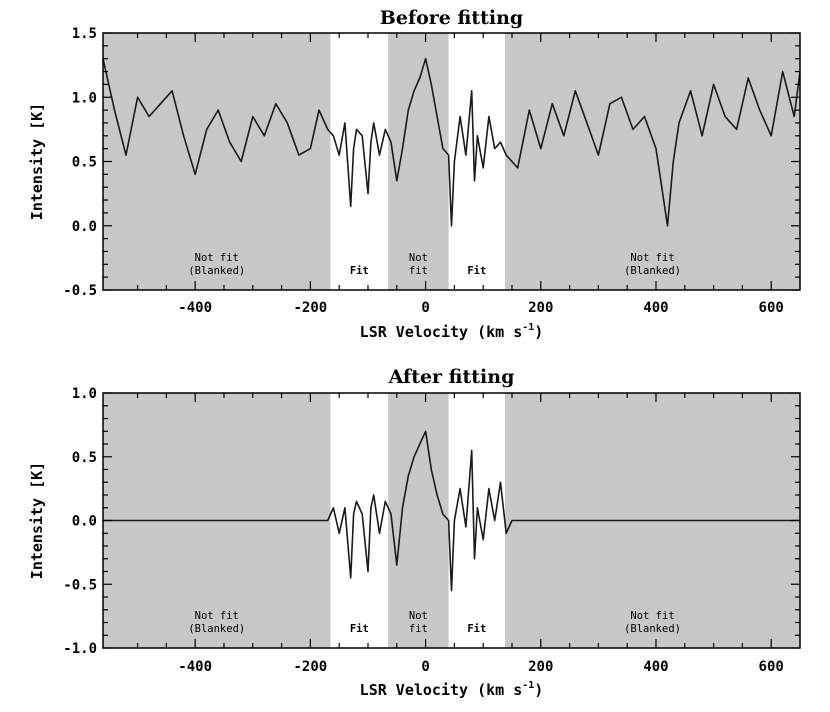  What do you see at coordinates (451, 18) in the screenshot?
I see `chart-title: Before fitting` at bounding box center [451, 18].